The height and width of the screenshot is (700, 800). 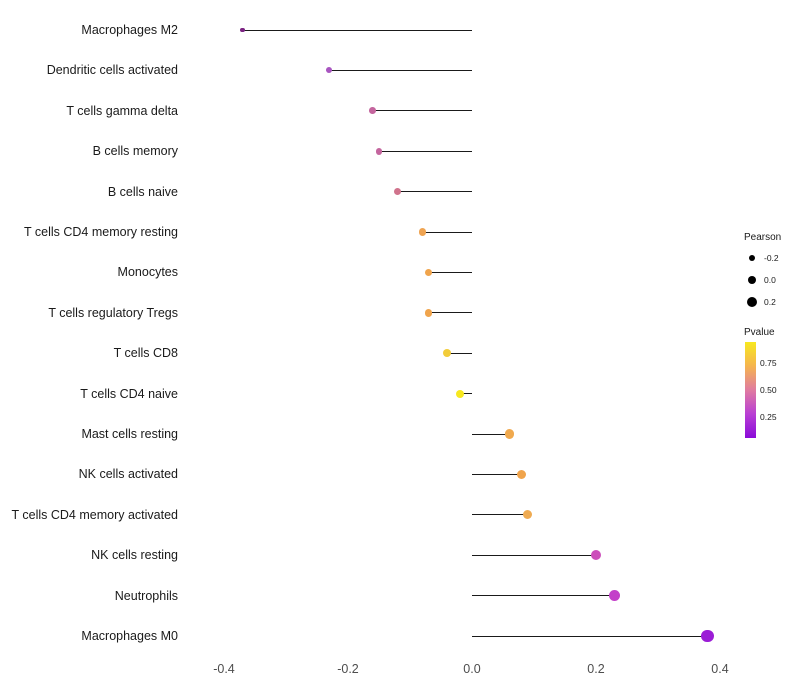 What do you see at coordinates (348, 669) in the screenshot?
I see `x-tick-label: -0.2` at bounding box center [348, 669].